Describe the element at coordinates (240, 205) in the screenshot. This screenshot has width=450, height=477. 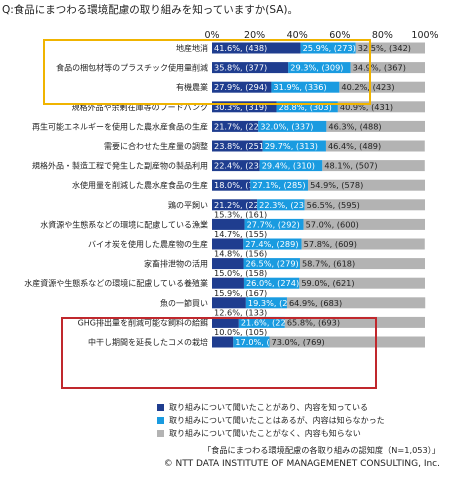
I see `data-label: 21.2%, (223)` at that location.